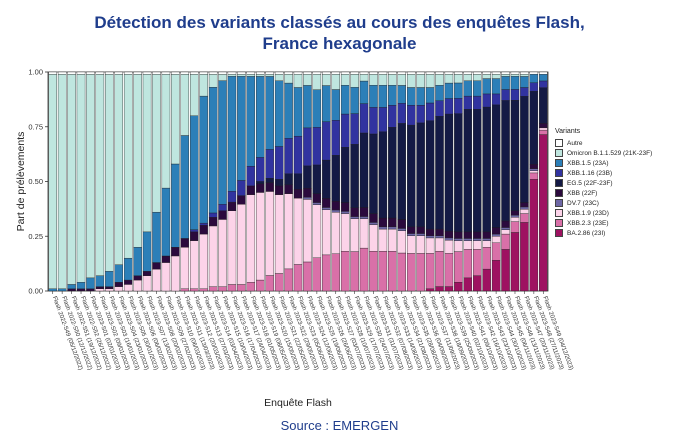  Describe the element at coordinates (568, 131) in the screenshot. I see `legend-title: Variants` at that location.